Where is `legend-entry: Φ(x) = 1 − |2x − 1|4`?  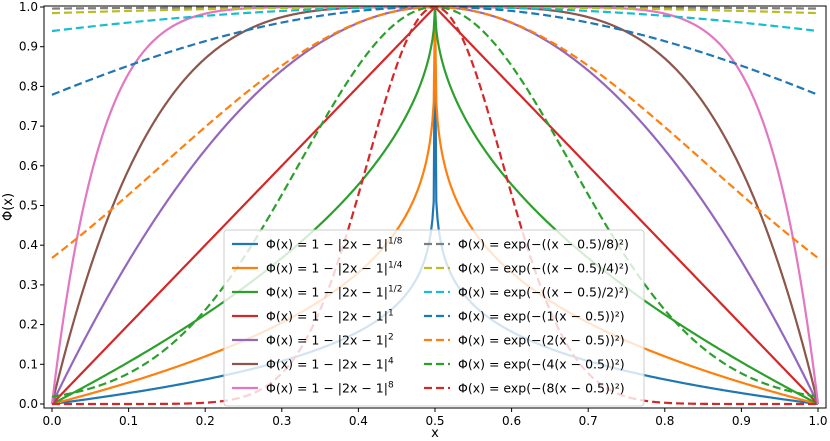 legend-entry: Φ(x) = 1 − |2x − 1|4 is located at coordinates (330, 364).